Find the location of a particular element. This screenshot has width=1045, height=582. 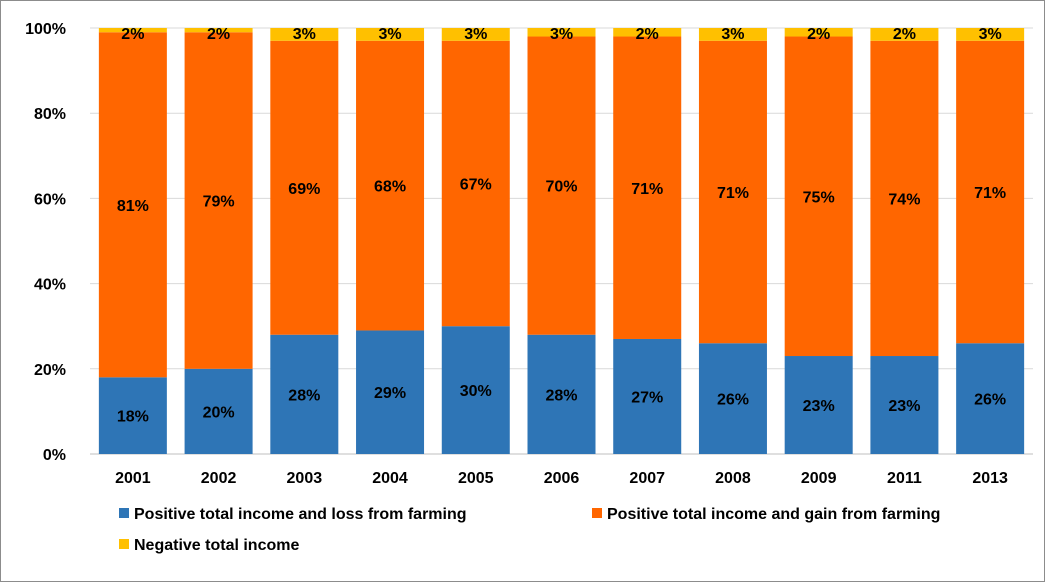

x-tick-label: 2001 is located at coordinates (133, 478).